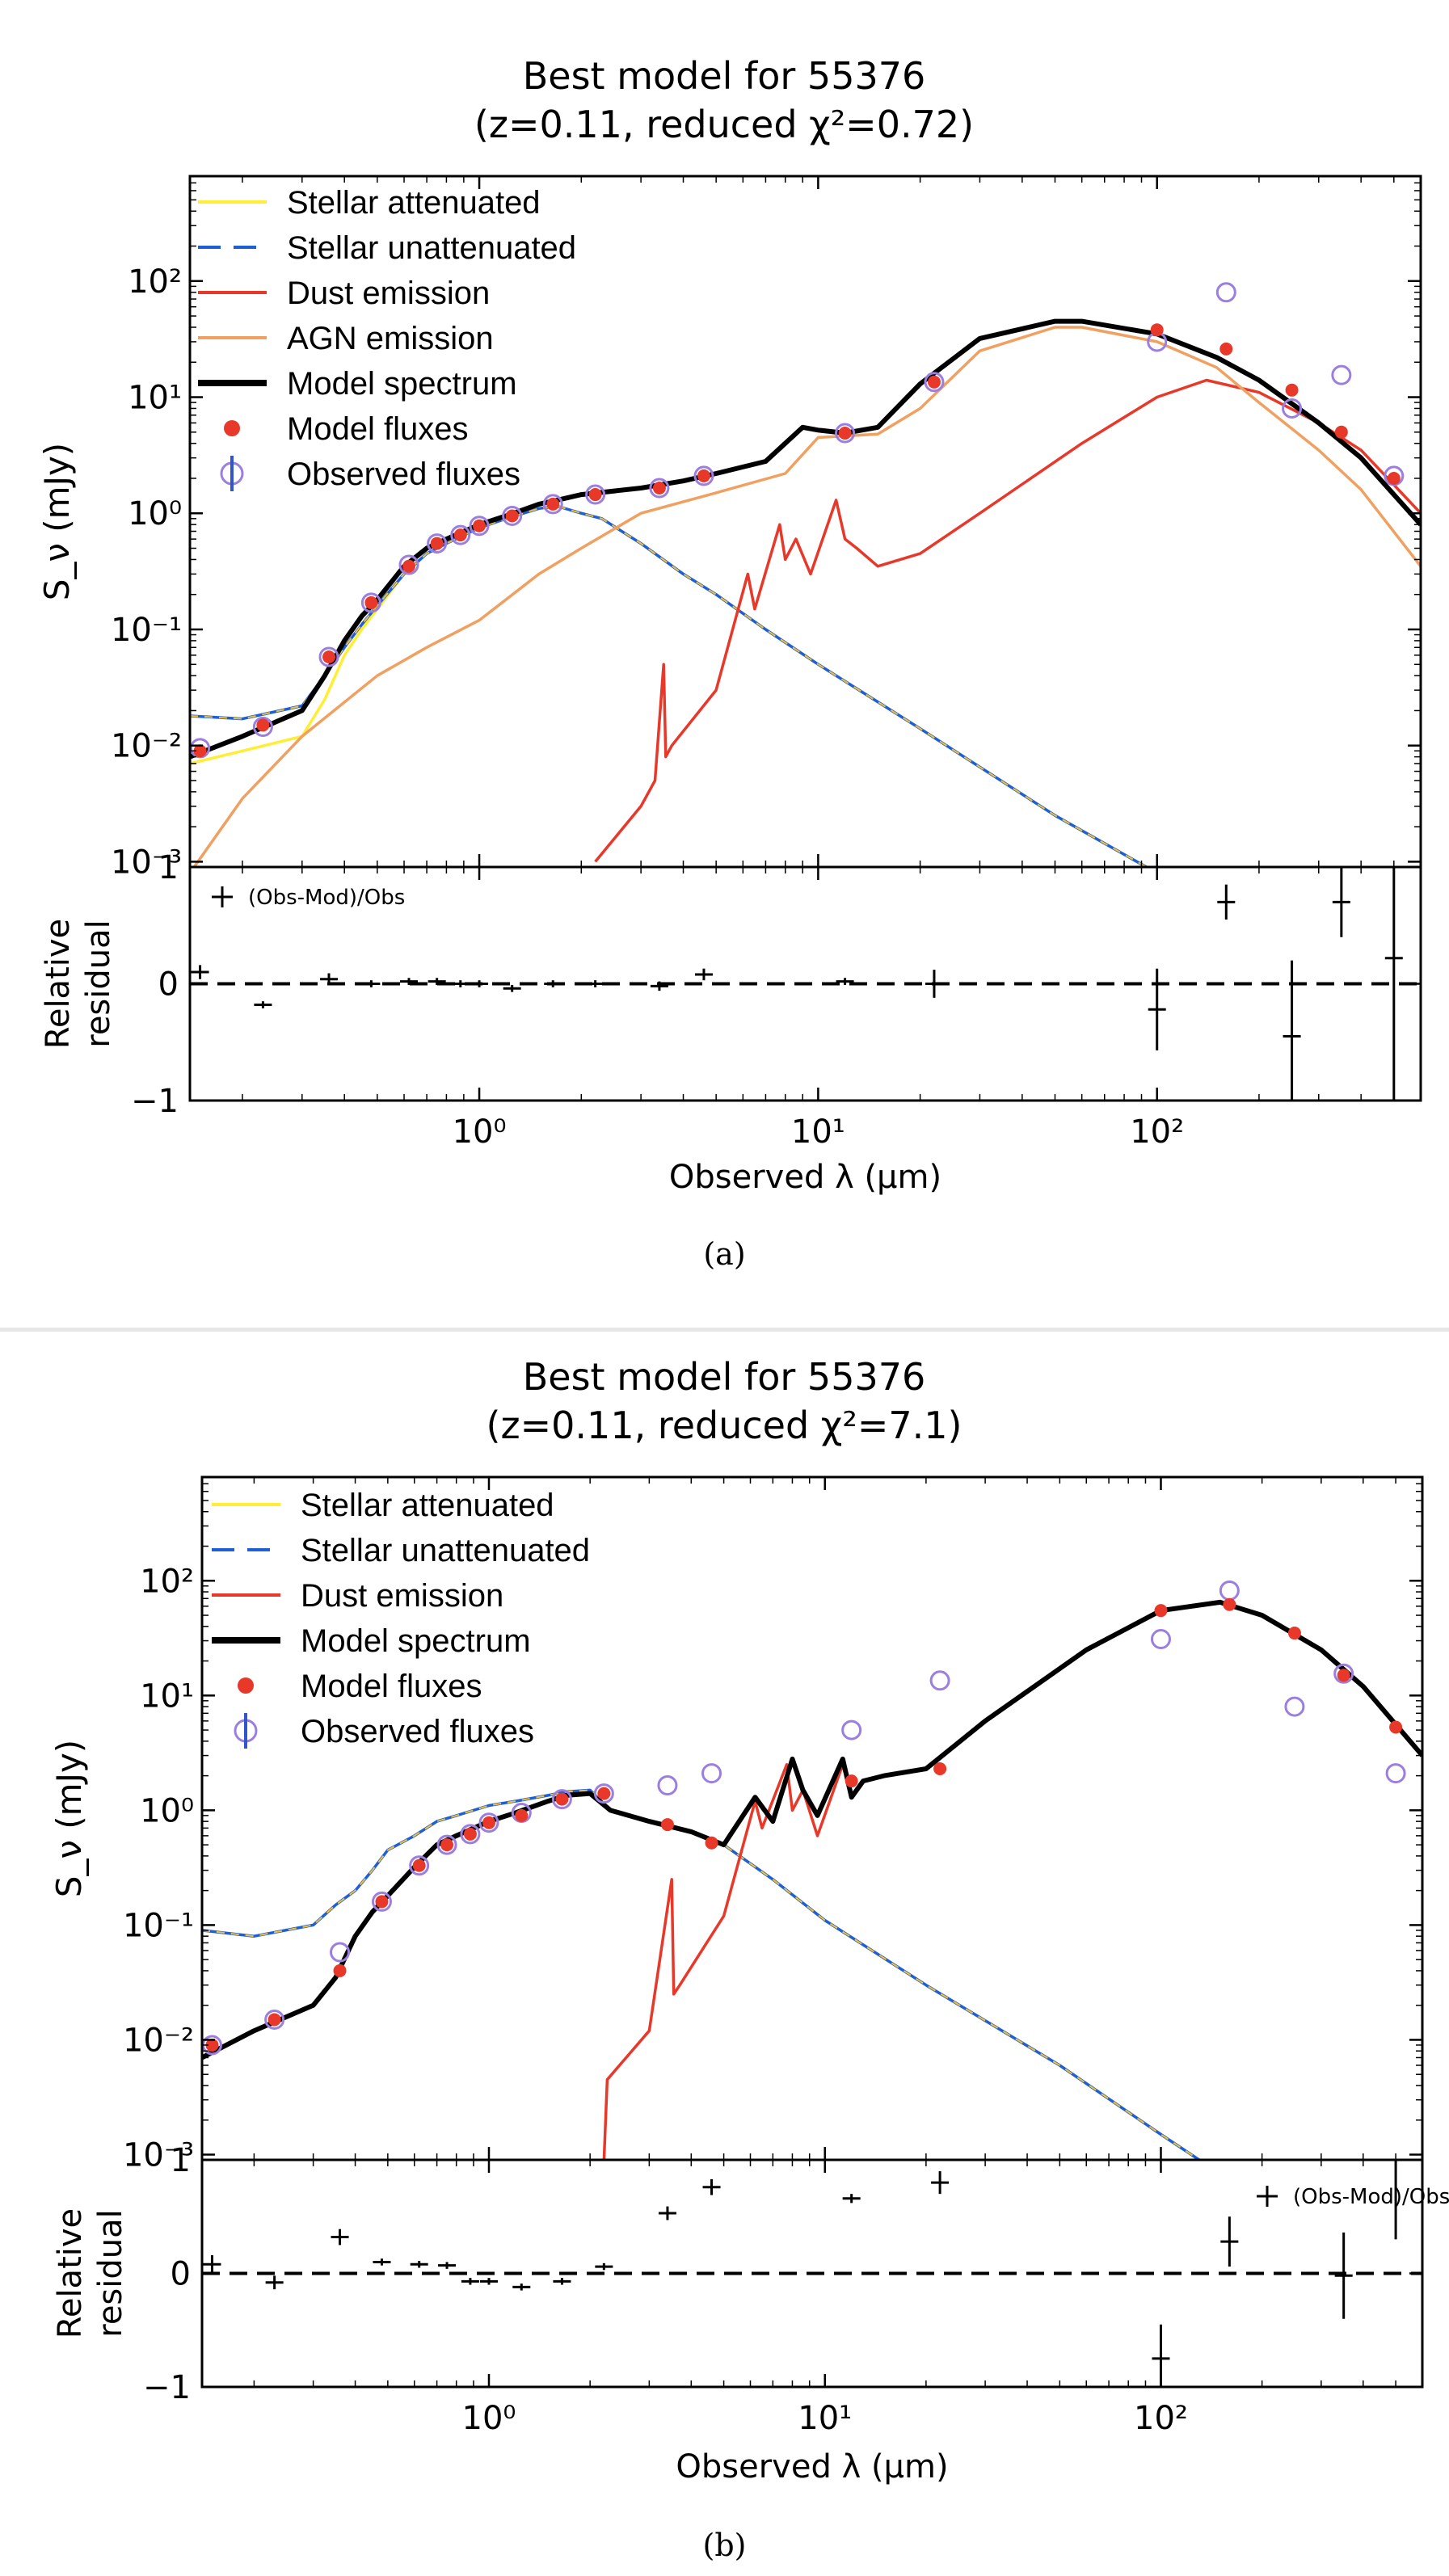 Image resolution: width=1449 pixels, height=2576 pixels. Describe the element at coordinates (725, 2545) in the screenshot. I see `caption-b: (b)` at that location.